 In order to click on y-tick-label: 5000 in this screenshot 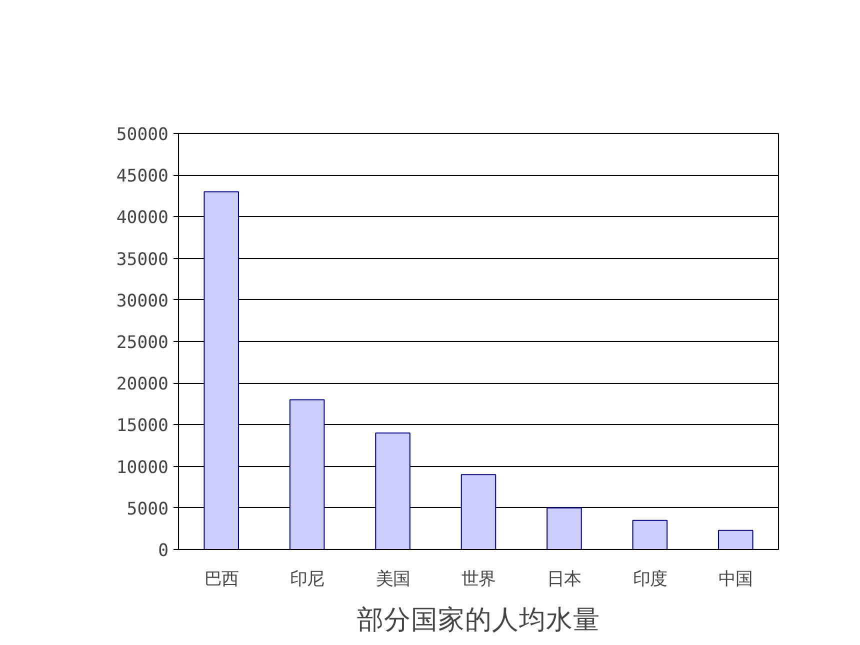, I will do `click(147, 509)`.